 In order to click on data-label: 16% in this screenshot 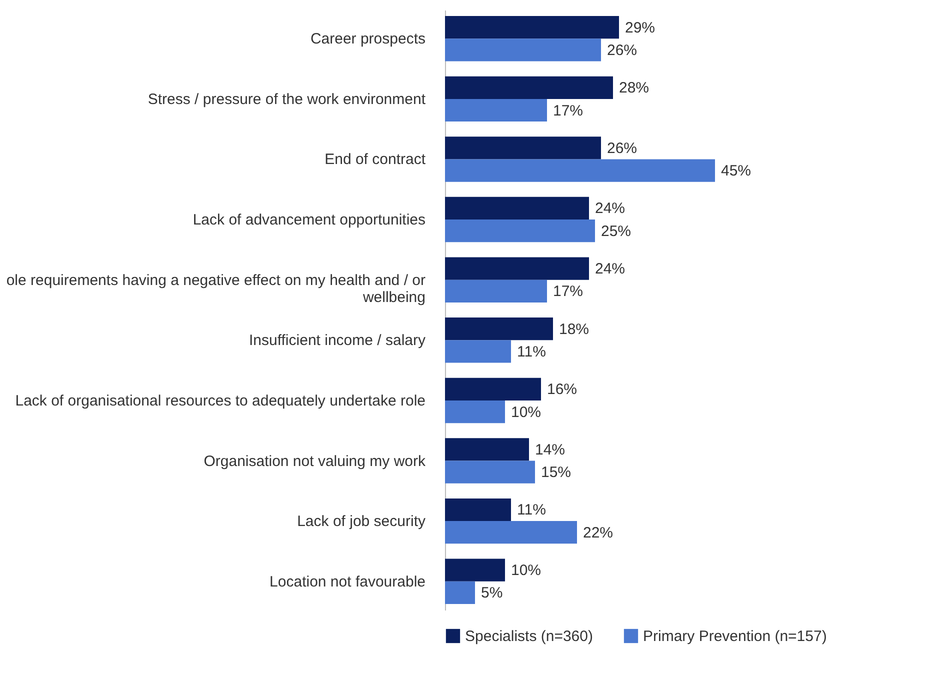, I will do `click(562, 389)`.